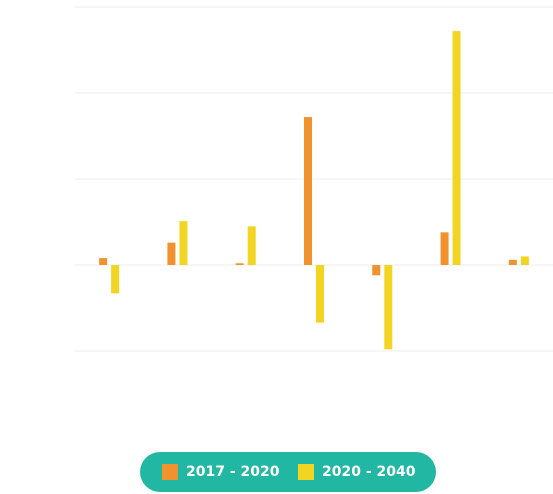  I want to click on legend-label: 2020 - 2040, so click(369, 472).